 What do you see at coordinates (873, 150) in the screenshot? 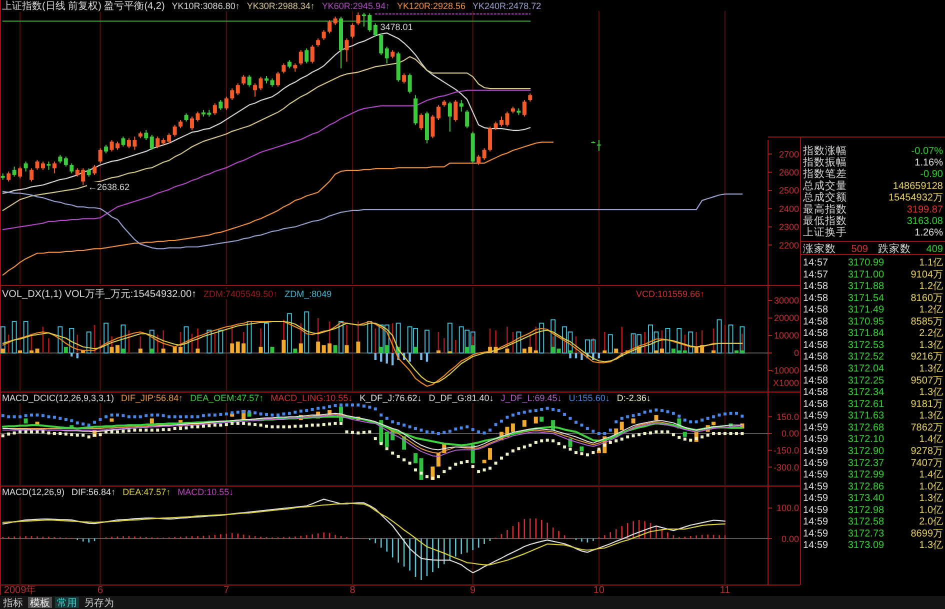
I see `text: 指数涨幅 -0.07%` at bounding box center [873, 150].